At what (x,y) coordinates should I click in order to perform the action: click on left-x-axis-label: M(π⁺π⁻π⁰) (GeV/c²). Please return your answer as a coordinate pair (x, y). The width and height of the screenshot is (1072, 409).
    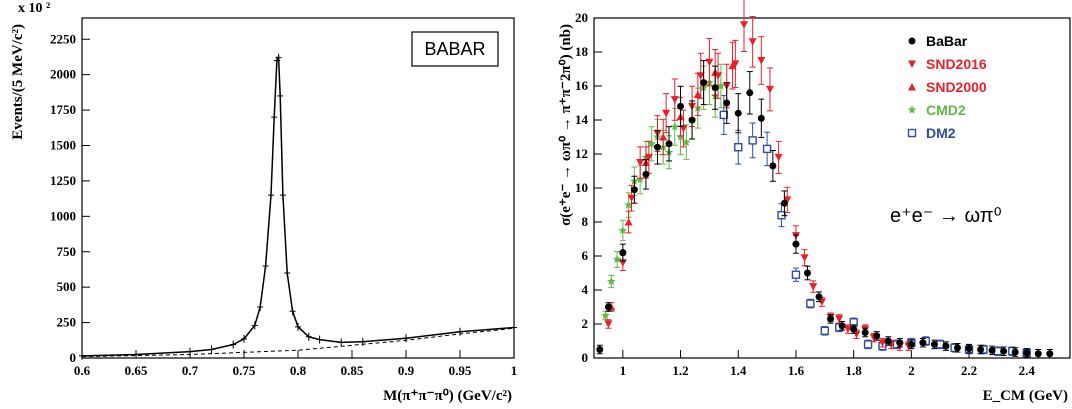
    Looking at the image, I should click on (447, 396).